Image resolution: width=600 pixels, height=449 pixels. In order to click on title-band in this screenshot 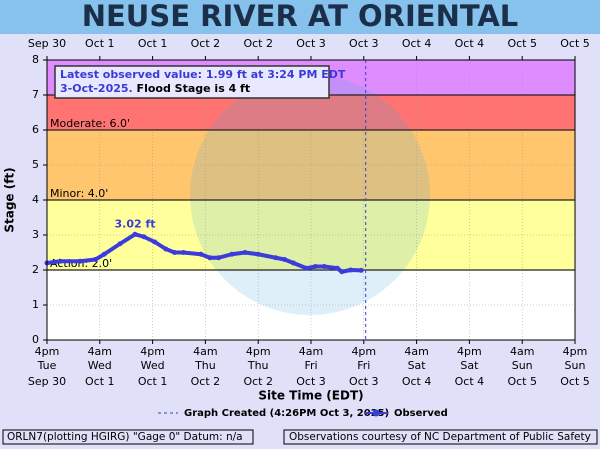, I will do `click(300, 17)`.